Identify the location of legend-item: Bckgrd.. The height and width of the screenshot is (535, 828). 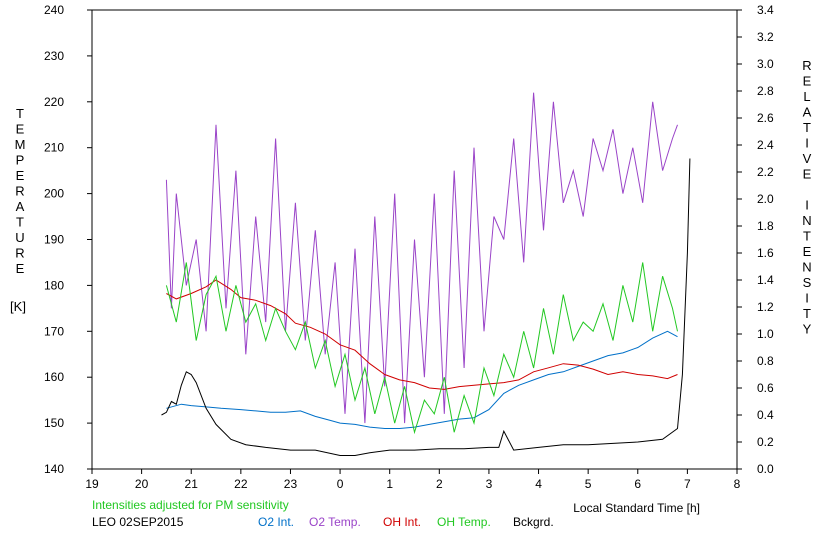
(533, 522).